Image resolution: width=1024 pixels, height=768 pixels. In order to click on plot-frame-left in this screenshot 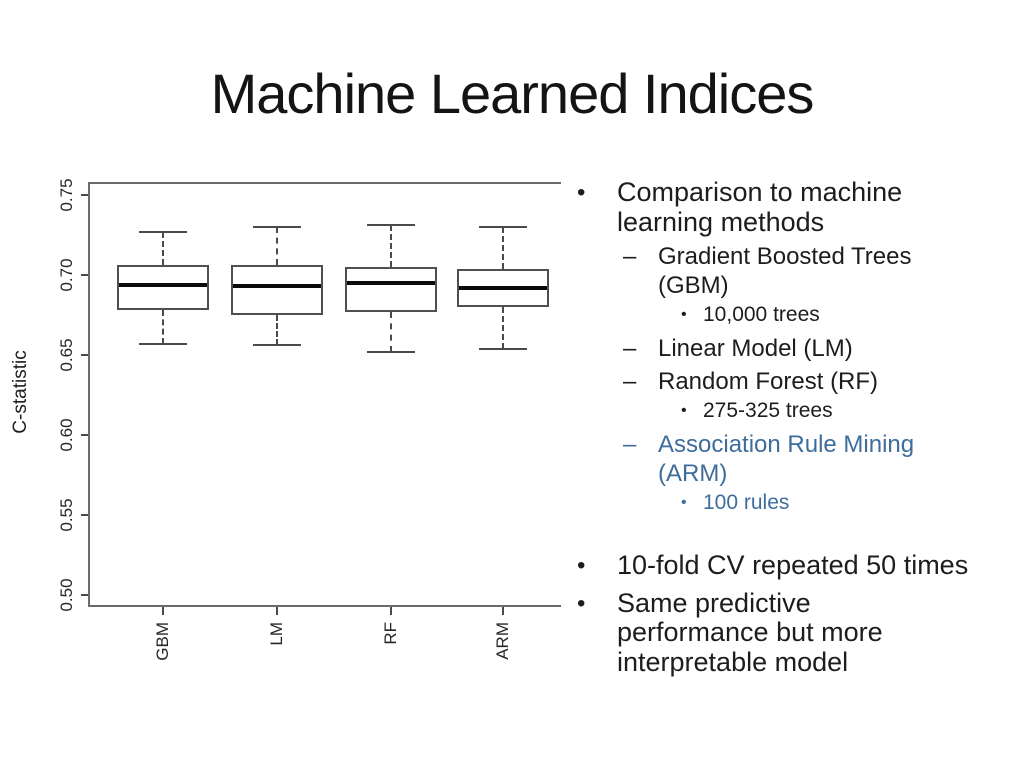, I will do `click(89, 394)`.